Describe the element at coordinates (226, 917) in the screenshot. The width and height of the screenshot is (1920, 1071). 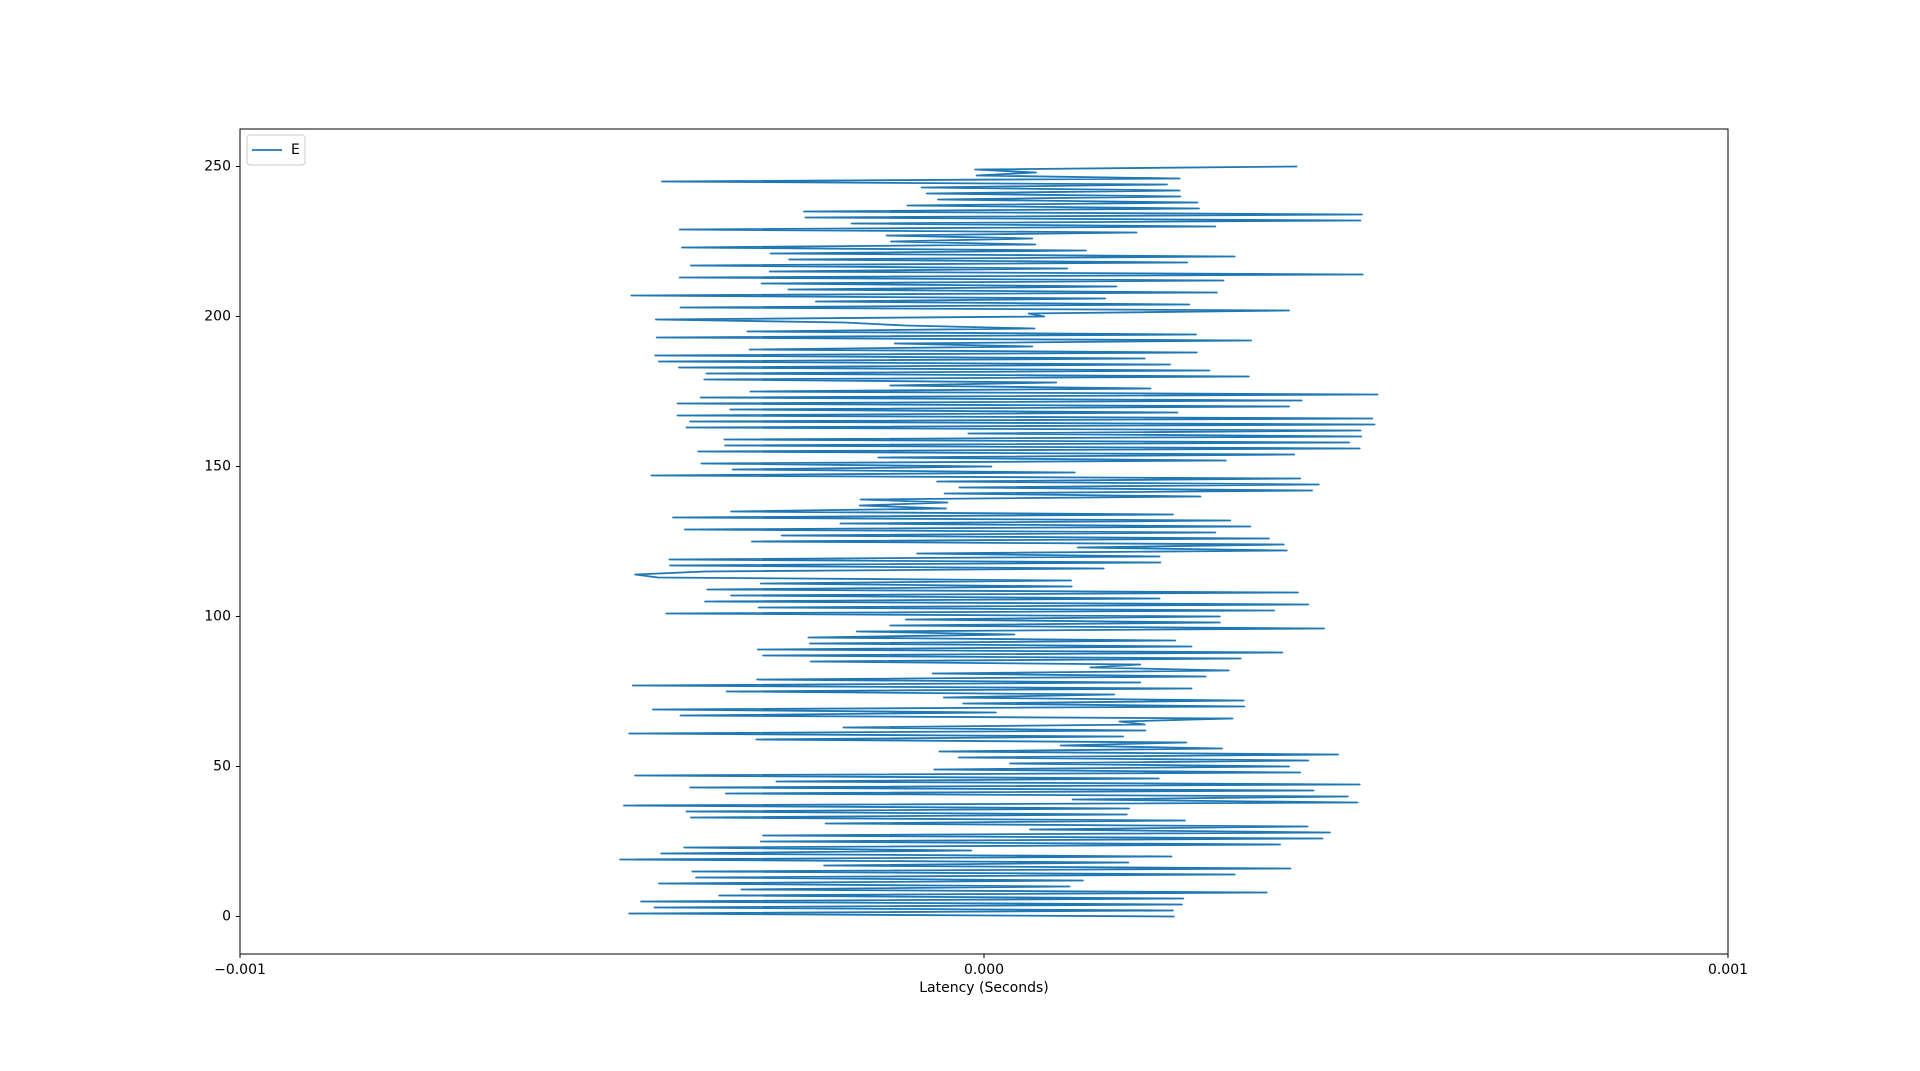
I see `y-tick-label: 0` at that location.